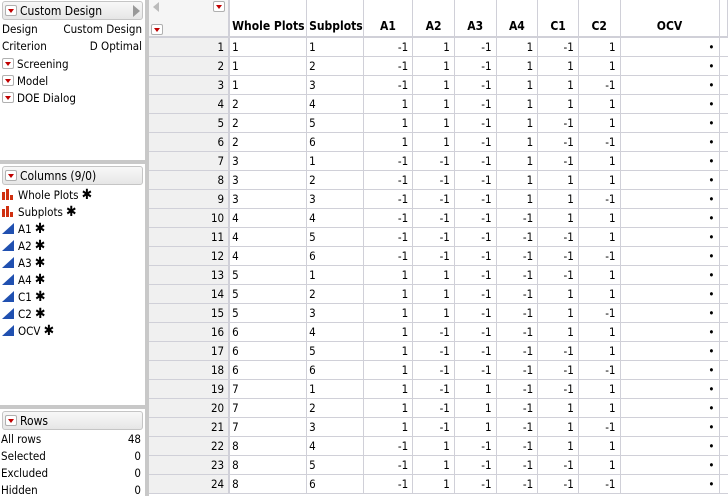 The image size is (728, 499). What do you see at coordinates (190, 389) in the screenshot?
I see `row-number: 19` at bounding box center [190, 389].